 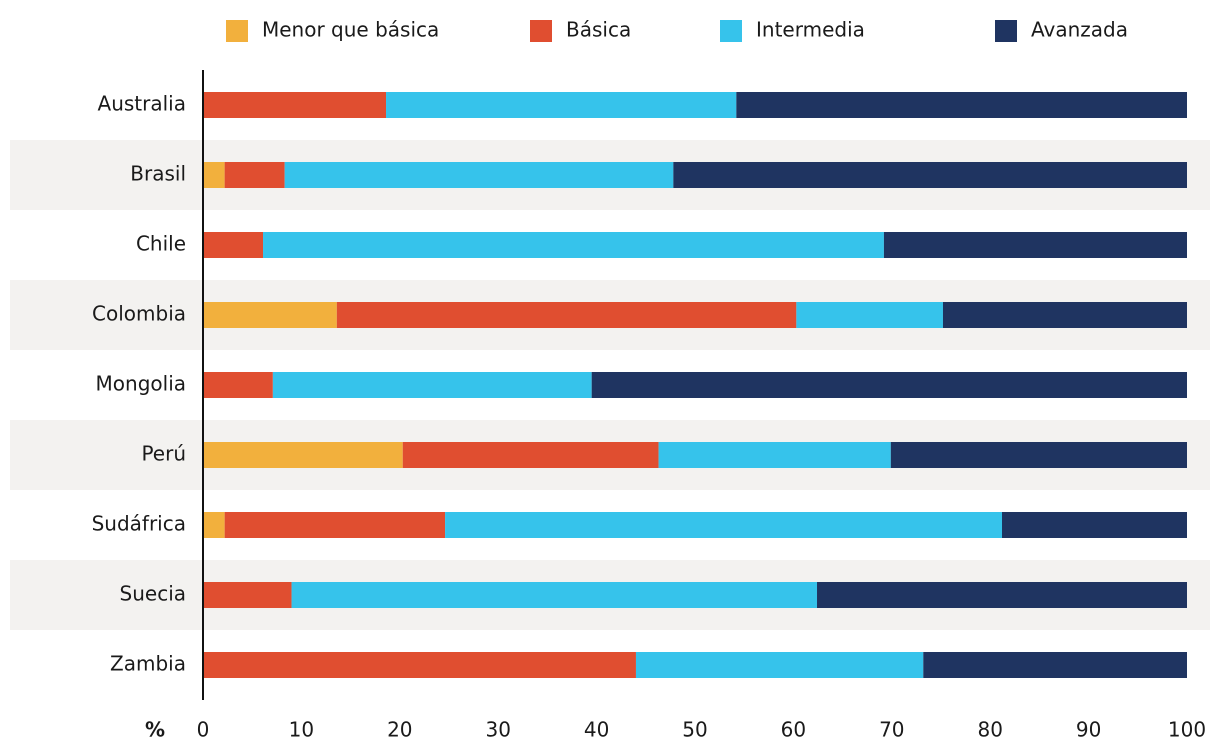 I want to click on y-tick-label: Sudáfrica, so click(x=139, y=524).